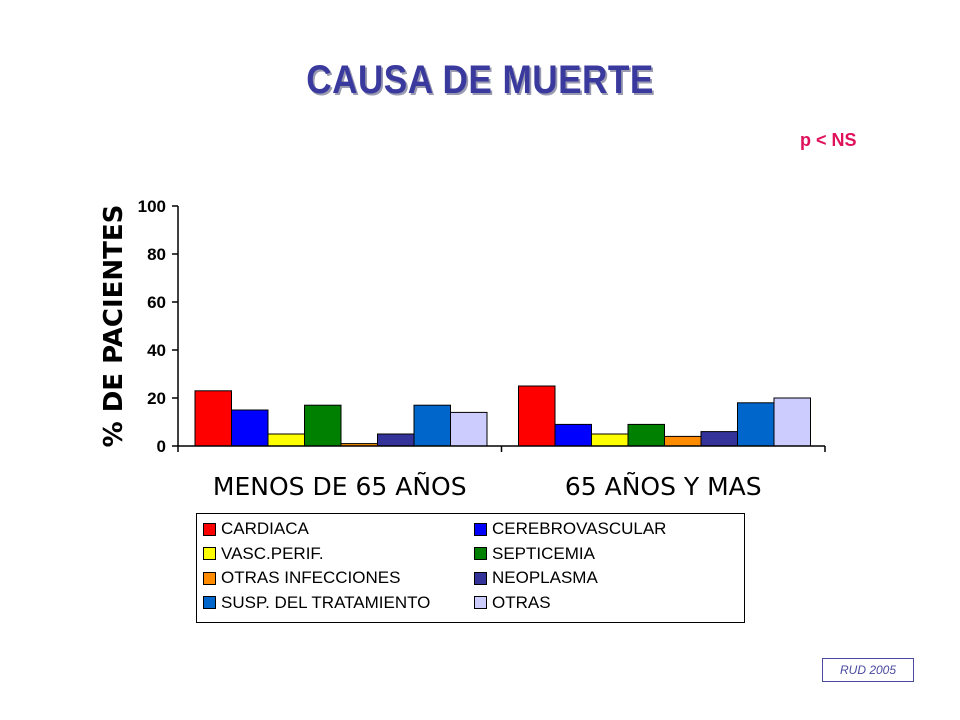  I want to click on legend-label: OTRAS INFECCIONES, so click(311, 577).